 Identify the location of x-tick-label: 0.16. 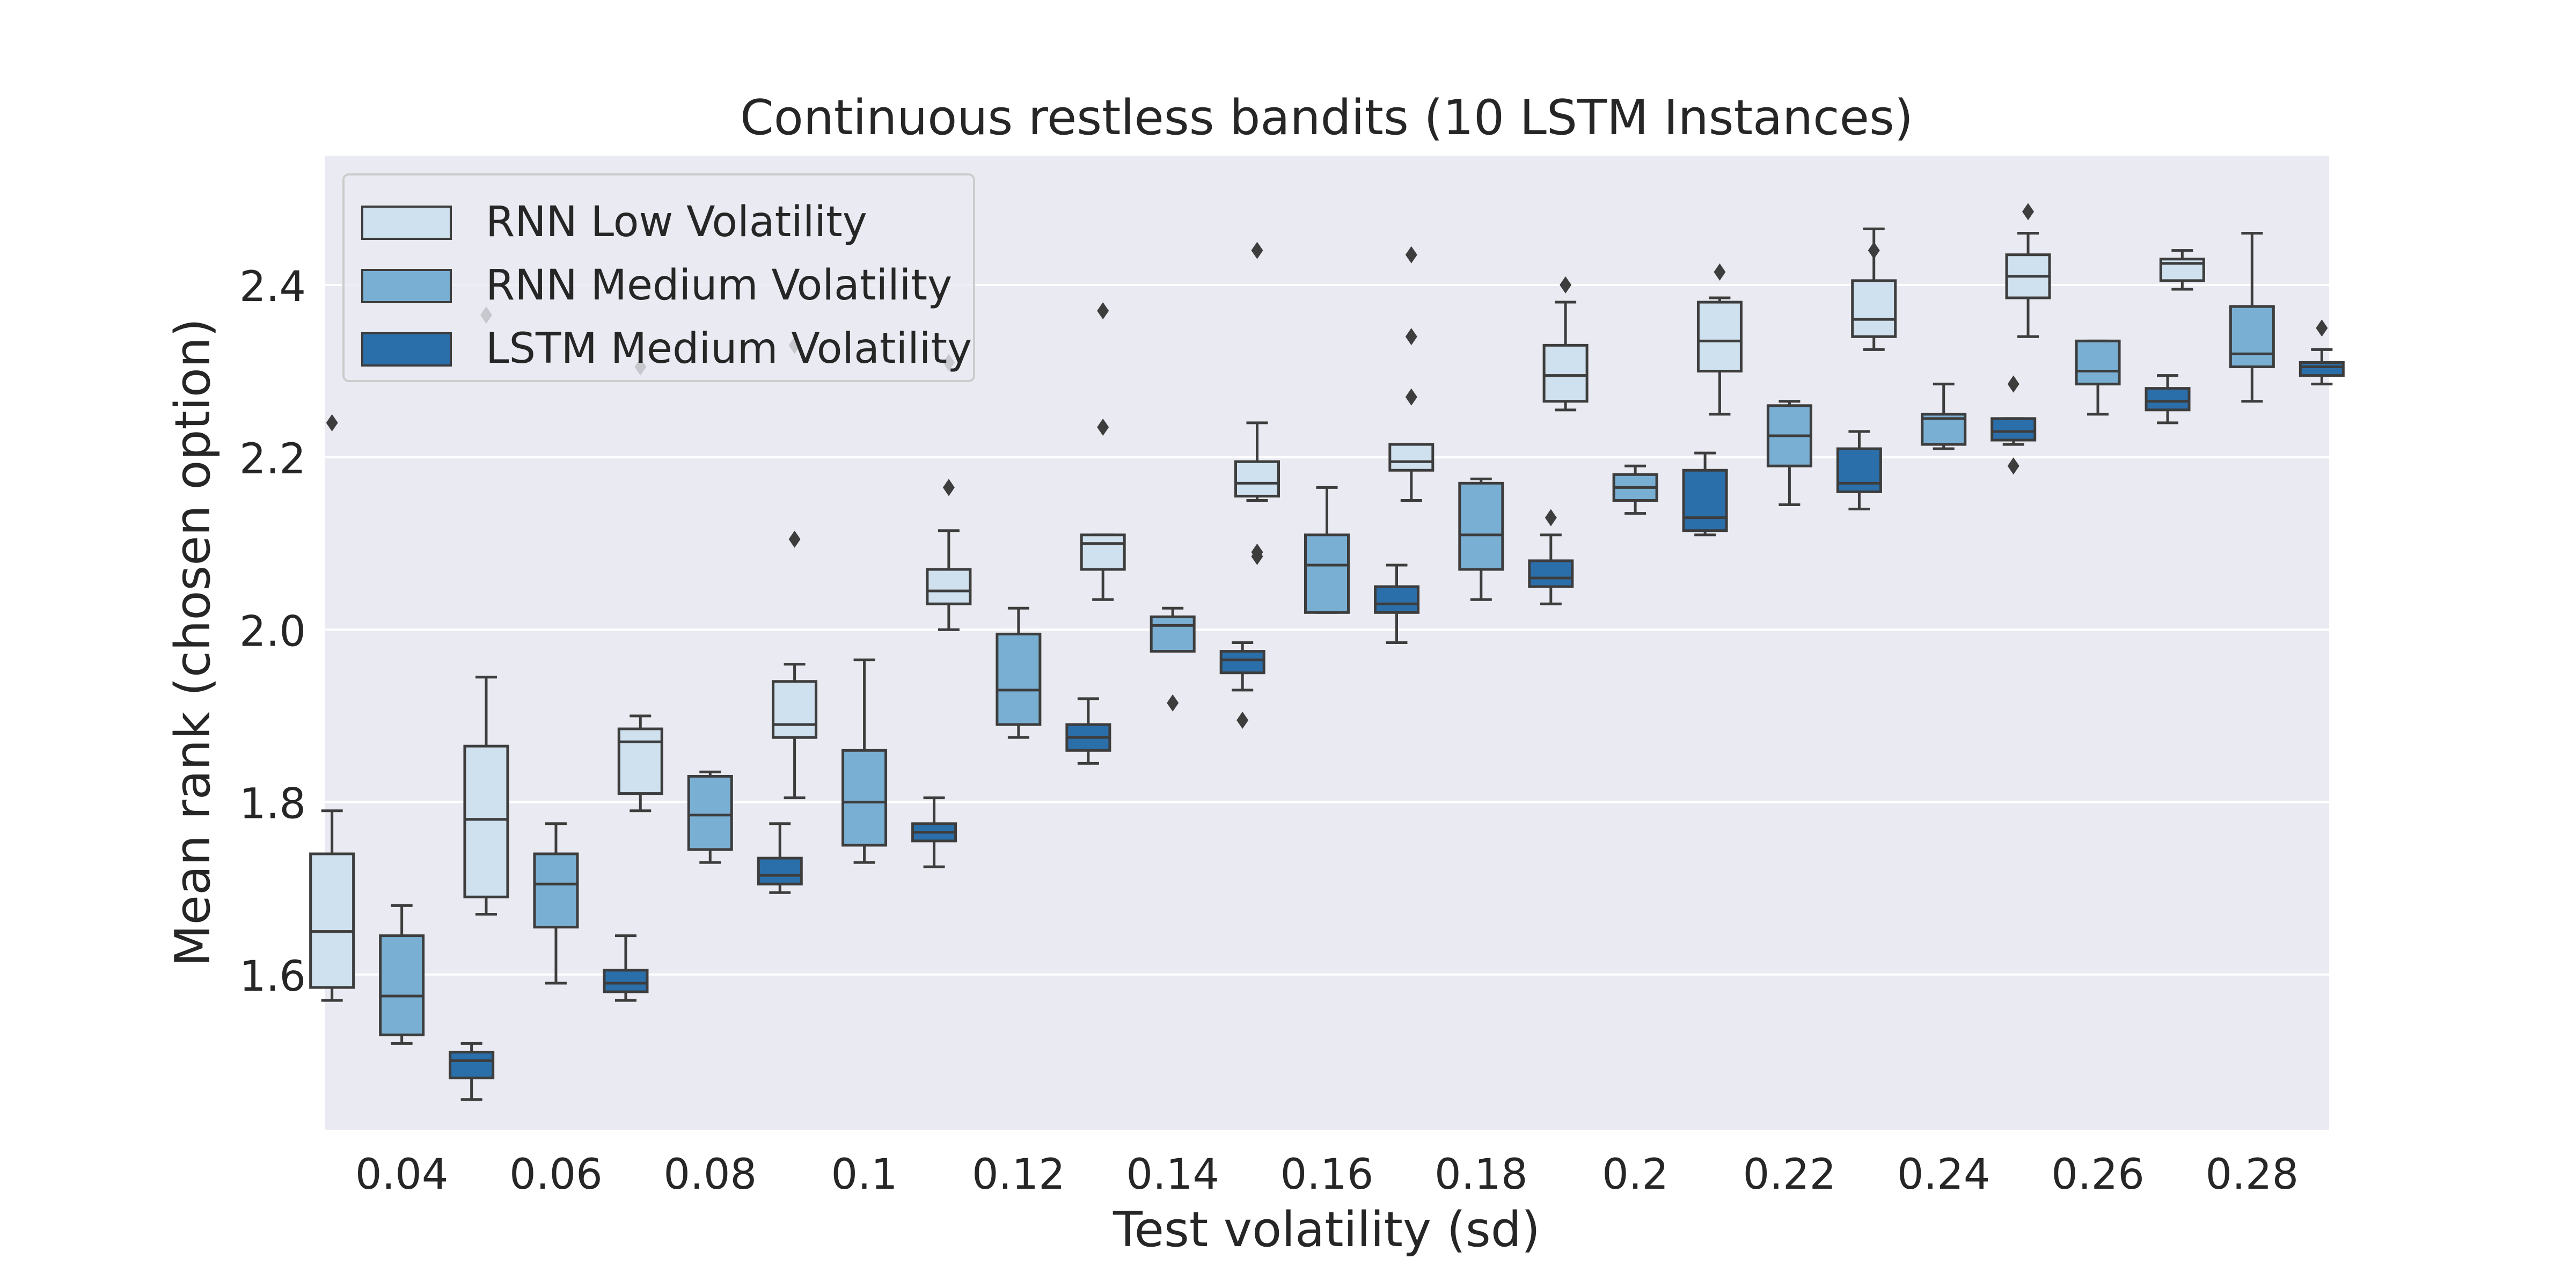
(1327, 1175).